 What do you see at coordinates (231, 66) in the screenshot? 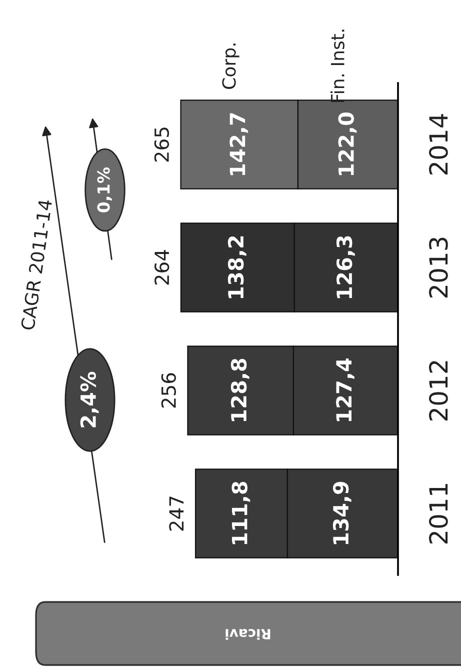
I see `text: Corp.` at bounding box center [231, 66].